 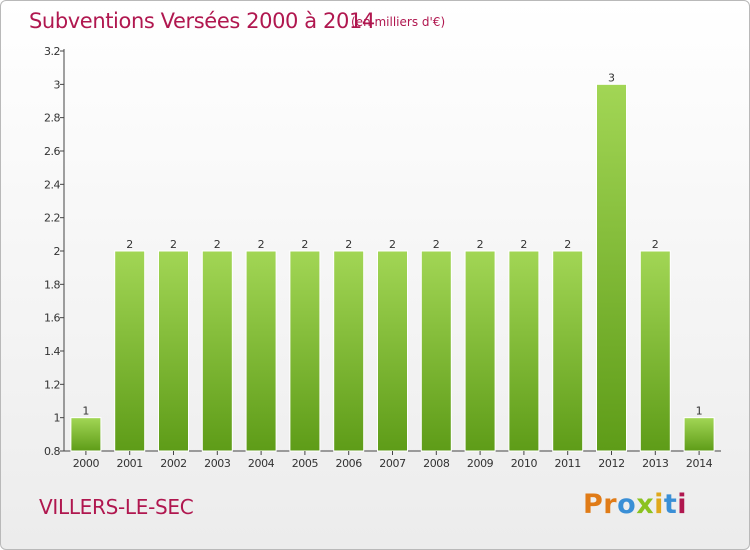 I want to click on logo-letter: x, so click(x=645, y=504).